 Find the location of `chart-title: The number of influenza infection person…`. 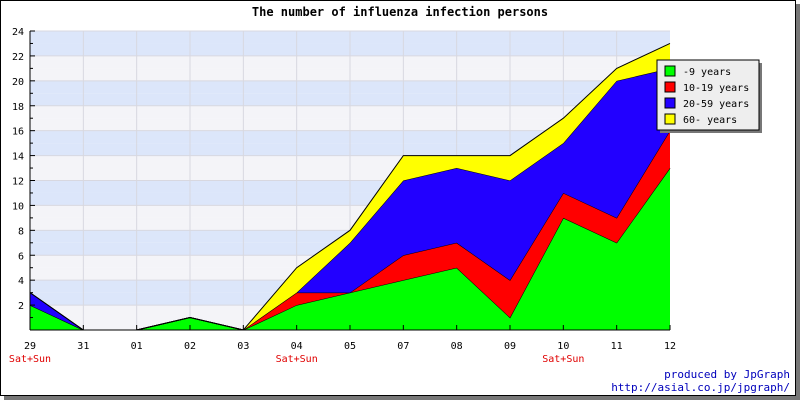

chart-title: The number of influenza infection person… is located at coordinates (400, 12).